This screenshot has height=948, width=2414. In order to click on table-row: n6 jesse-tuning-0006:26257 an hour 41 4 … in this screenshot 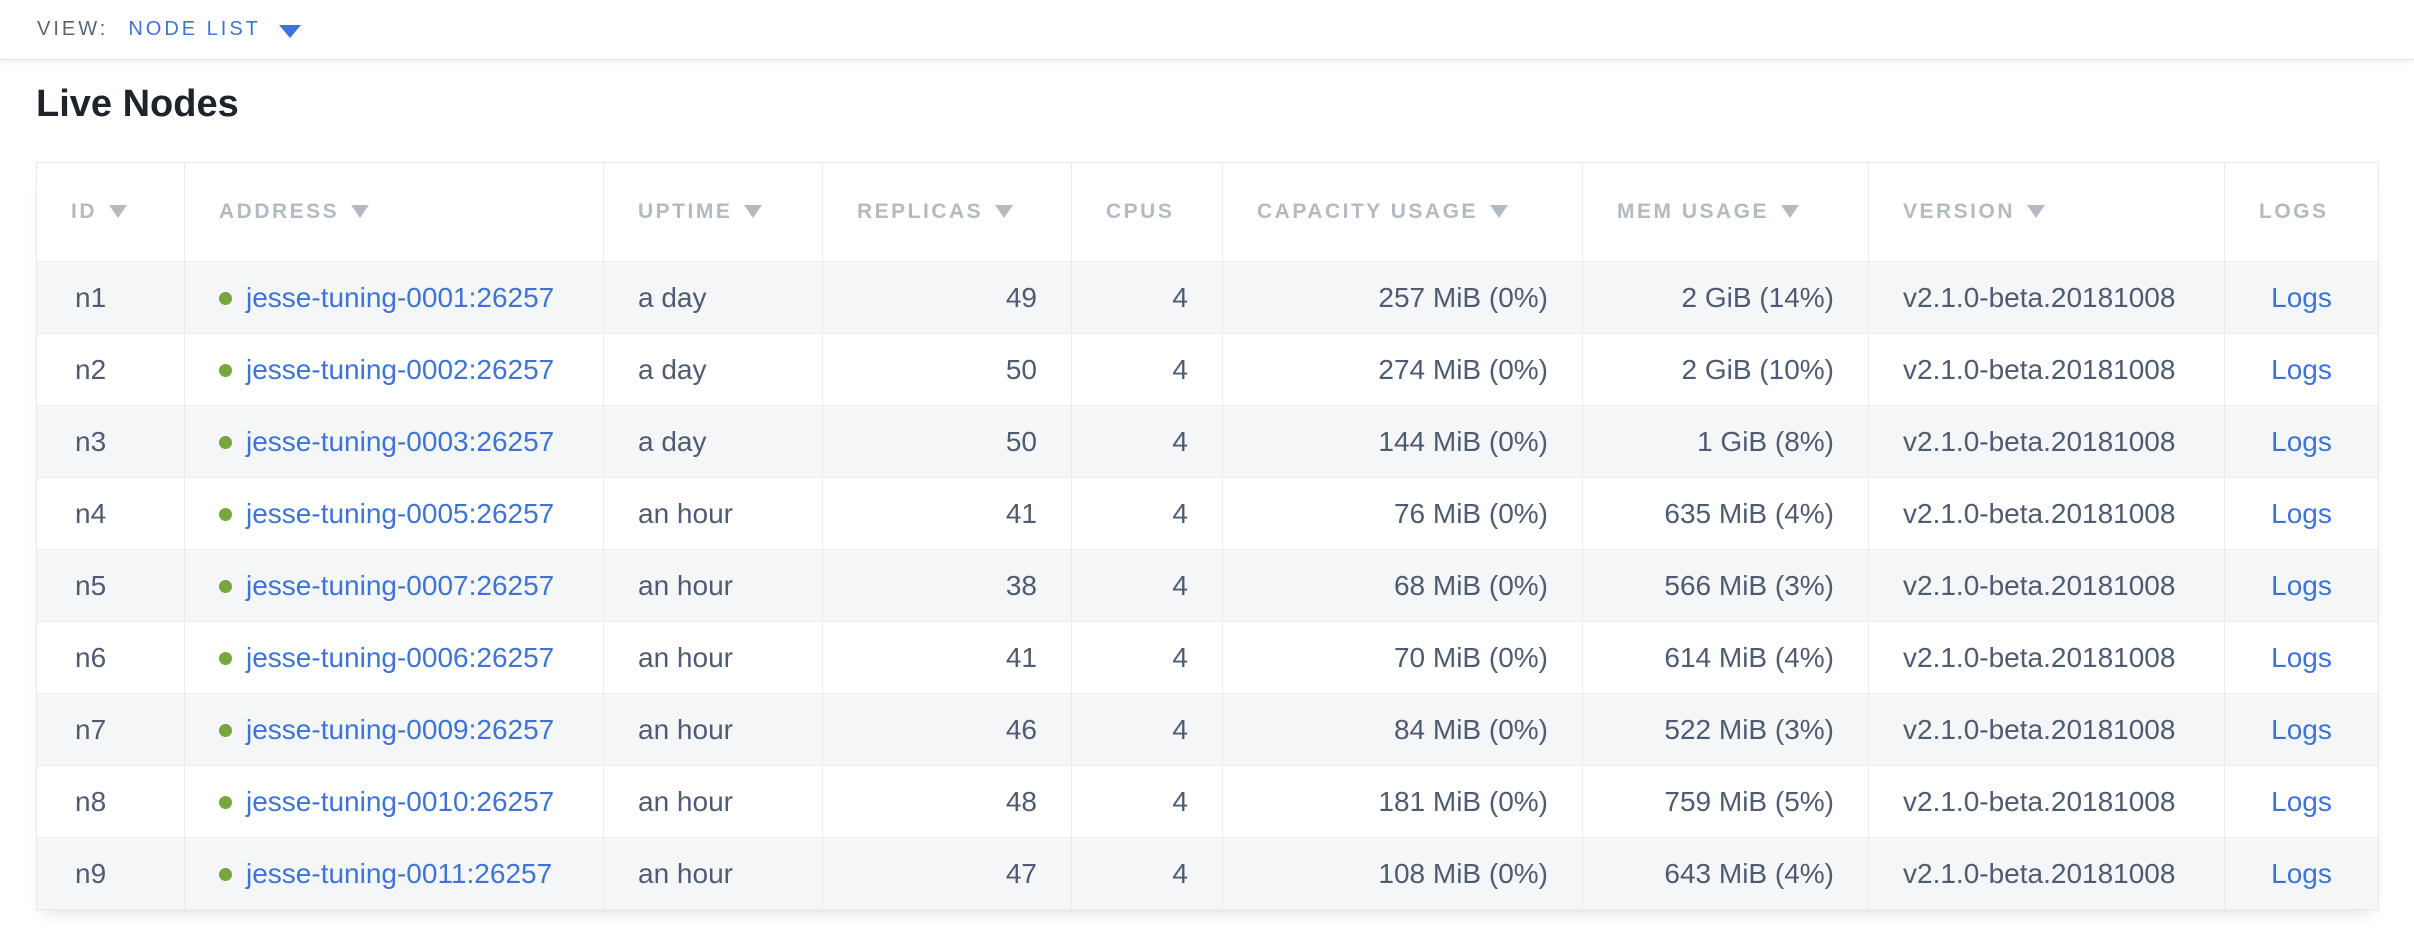, I will do `click(1207, 657)`.